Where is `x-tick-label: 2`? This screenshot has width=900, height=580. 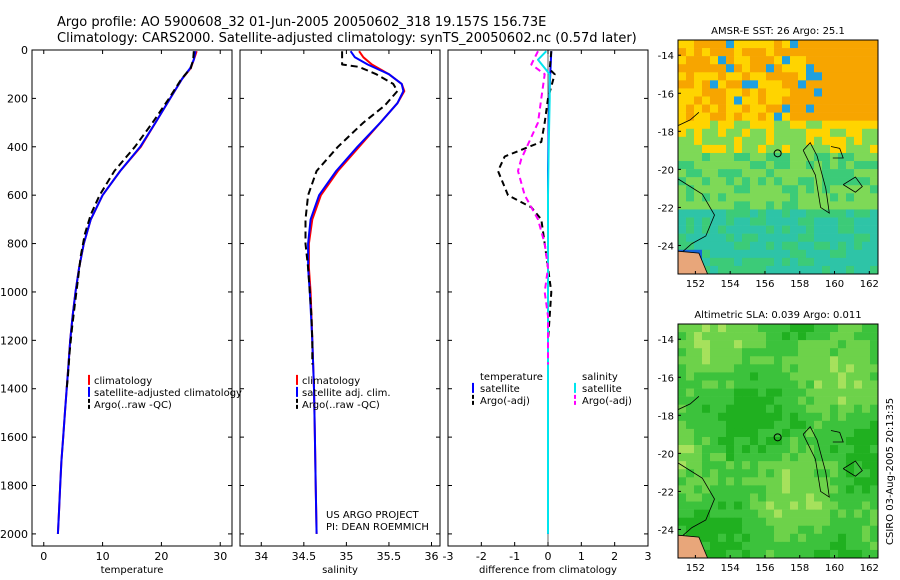
x-tick-label: 2 is located at coordinates (614, 556).